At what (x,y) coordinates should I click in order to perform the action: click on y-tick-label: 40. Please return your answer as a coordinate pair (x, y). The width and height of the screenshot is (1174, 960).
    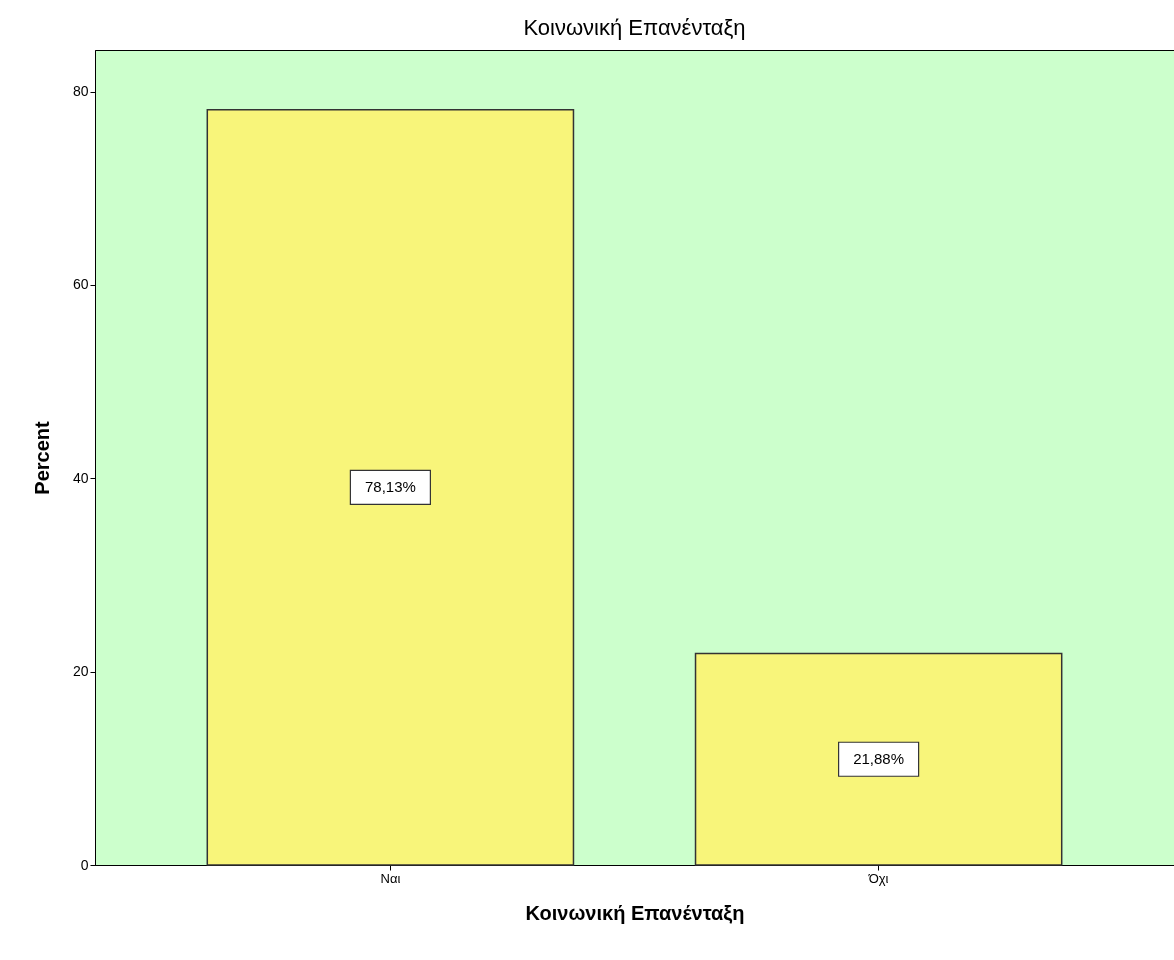
    Looking at the image, I should click on (80, 477).